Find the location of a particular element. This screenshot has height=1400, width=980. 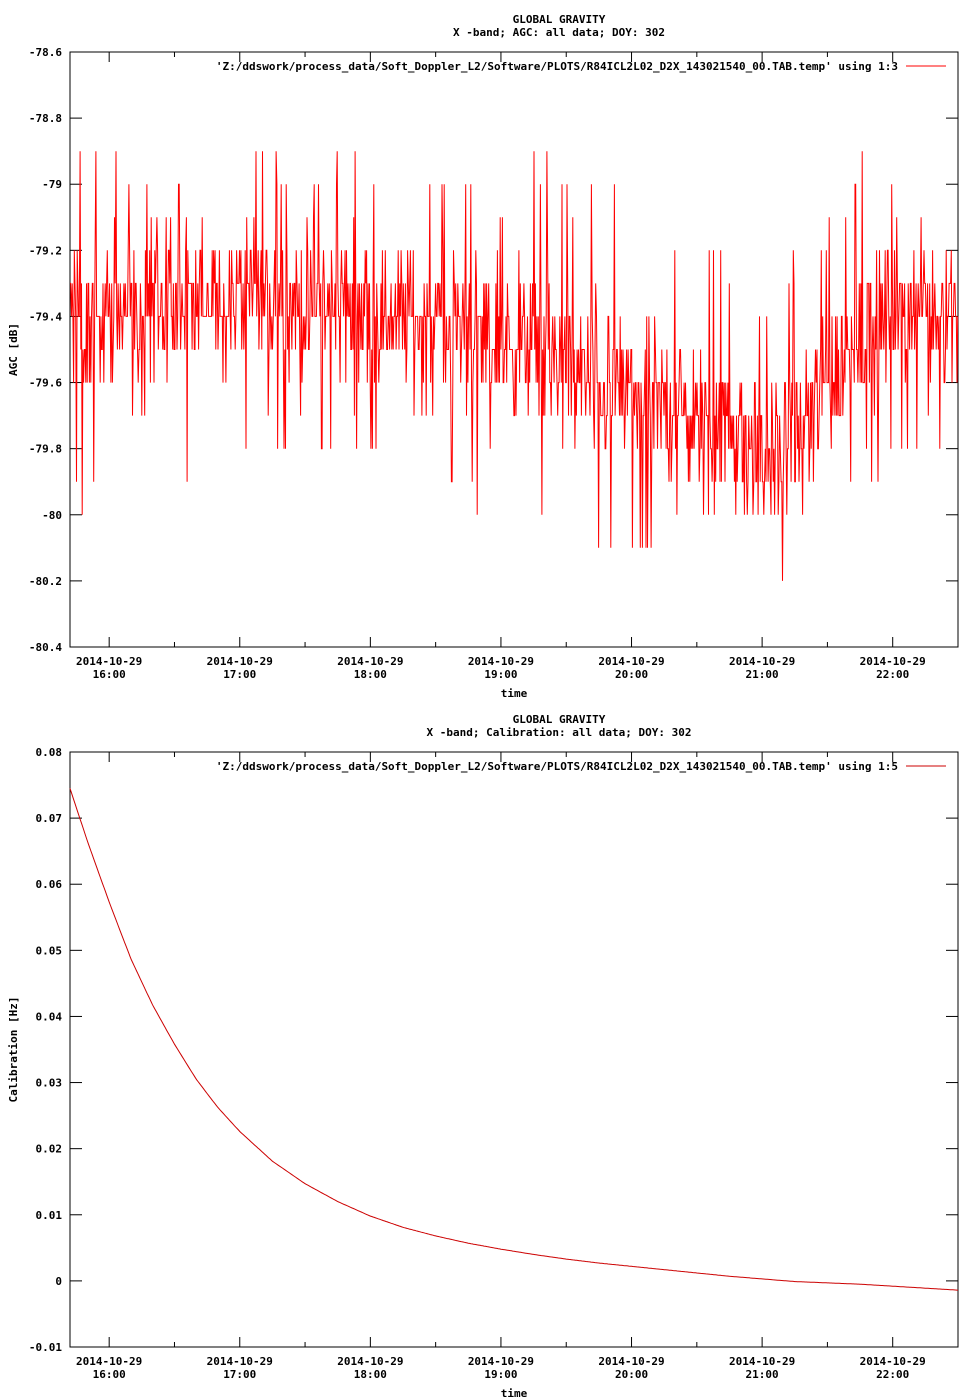

y-tick-label: -80 is located at coordinates (52, 515).